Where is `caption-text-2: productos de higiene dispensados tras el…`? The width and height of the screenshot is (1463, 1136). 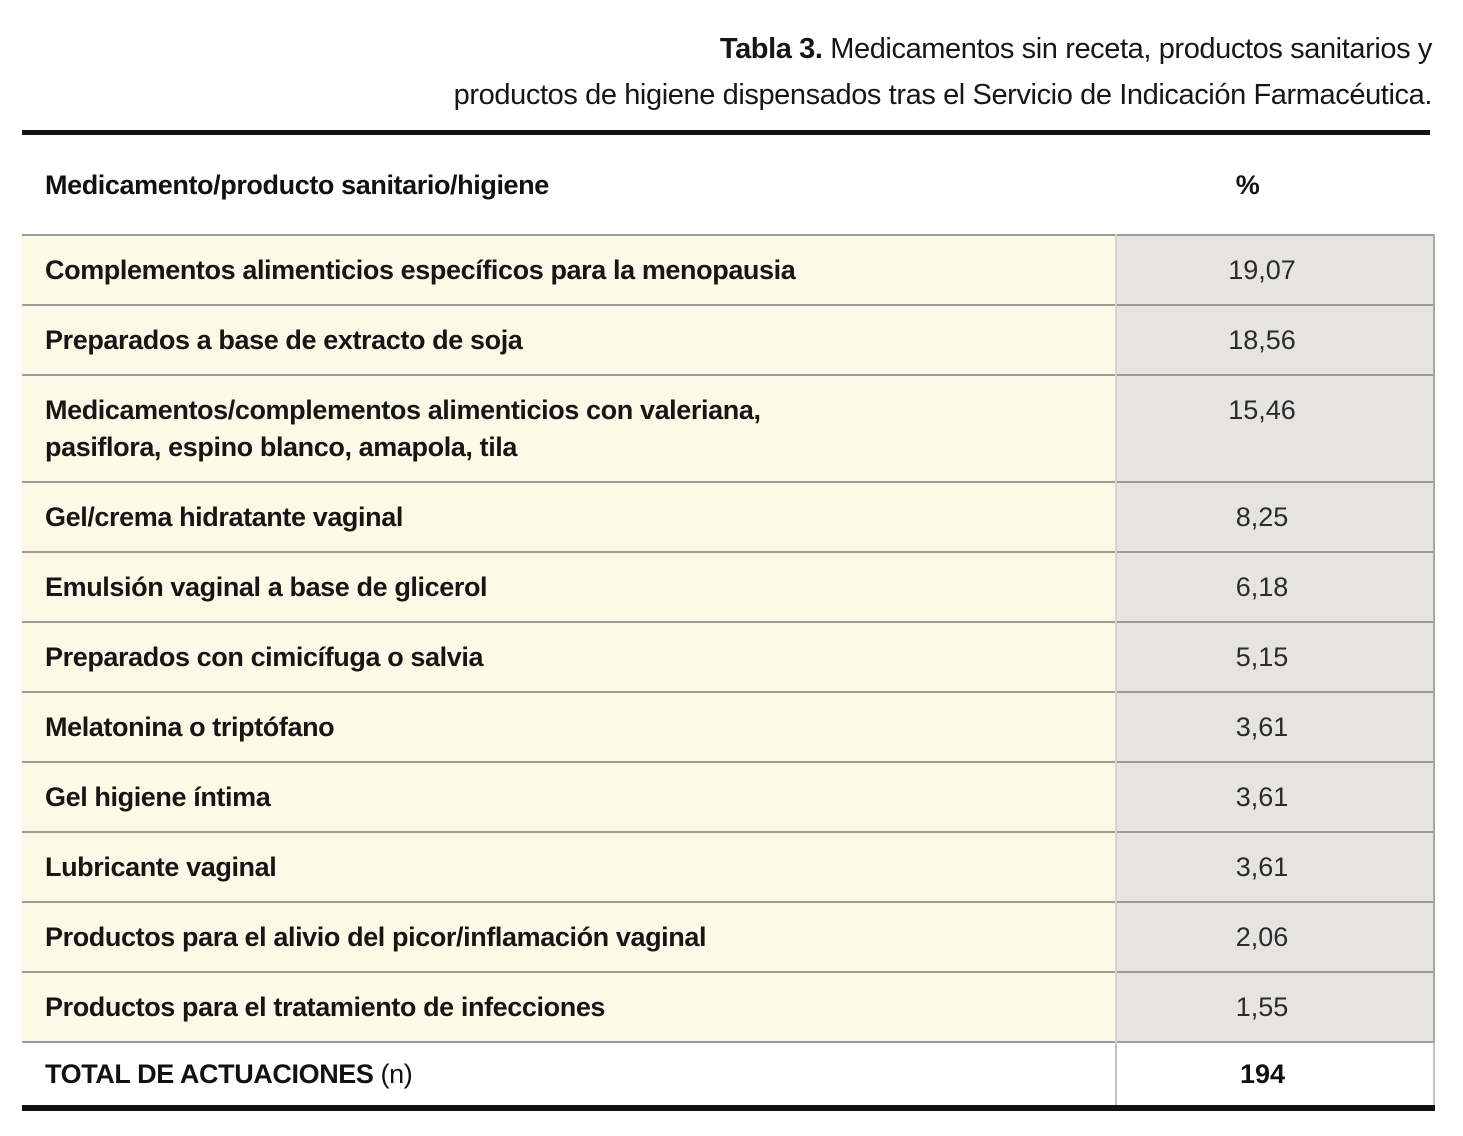
caption-text-2: productos de higiene dispensados tras el… is located at coordinates (943, 95).